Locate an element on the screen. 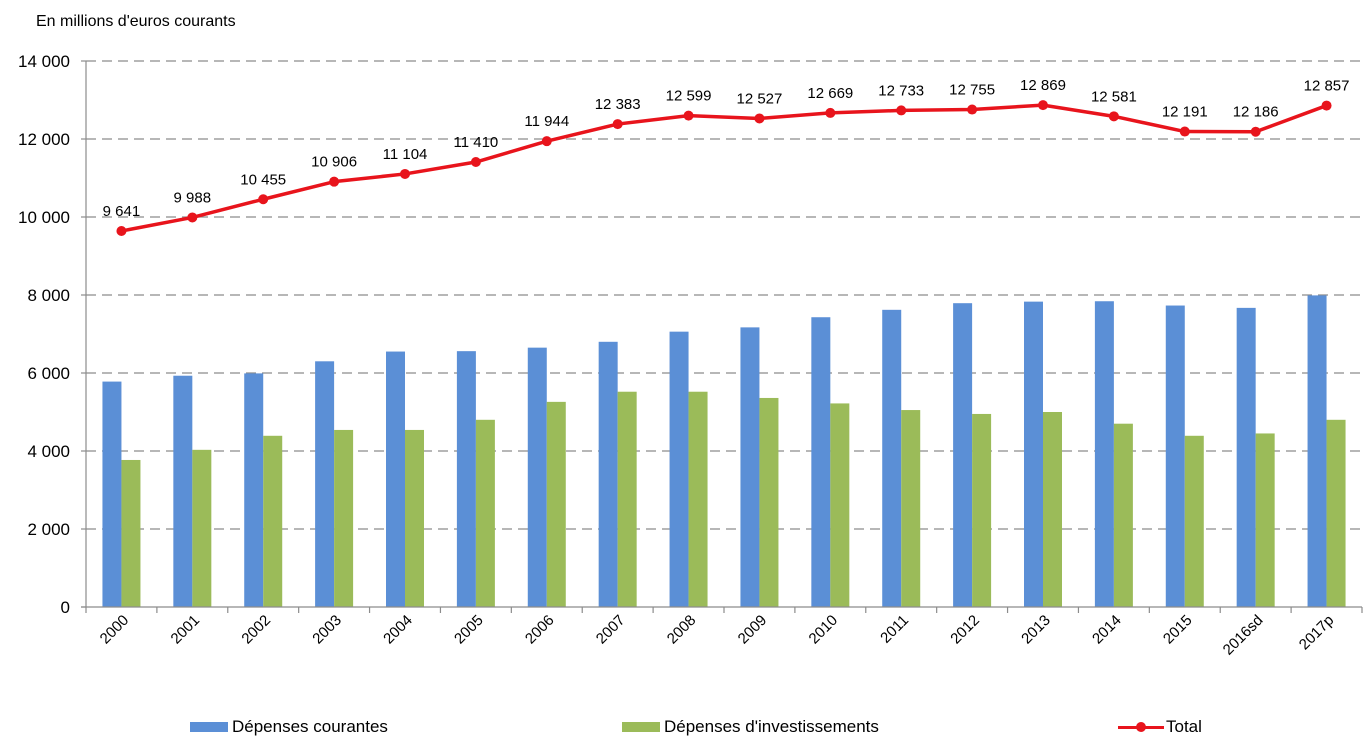 The width and height of the screenshot is (1370, 750). legend-swatch-depenses-courantes is located at coordinates (209, 727).